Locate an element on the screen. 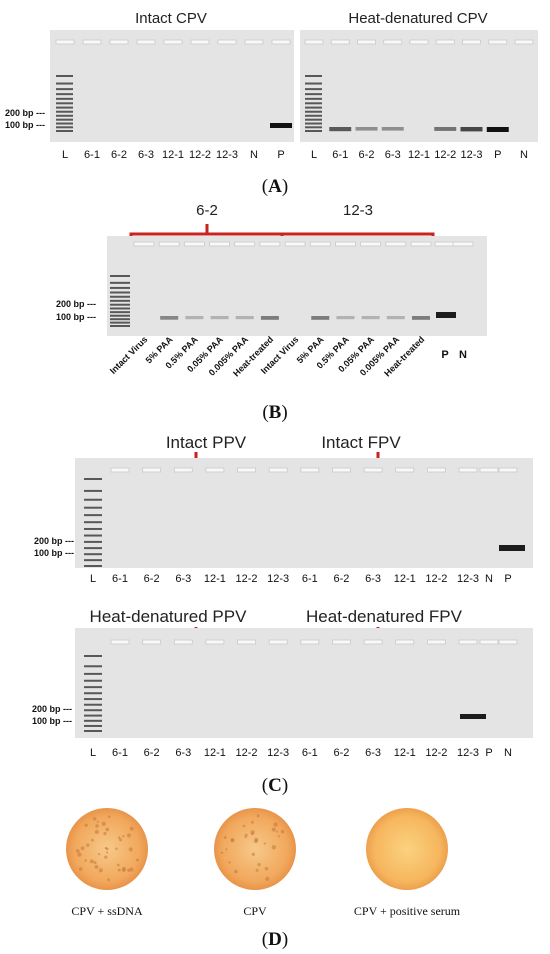 The image size is (550, 954). panel-a-label: (A) is located at coordinates (275, 186).